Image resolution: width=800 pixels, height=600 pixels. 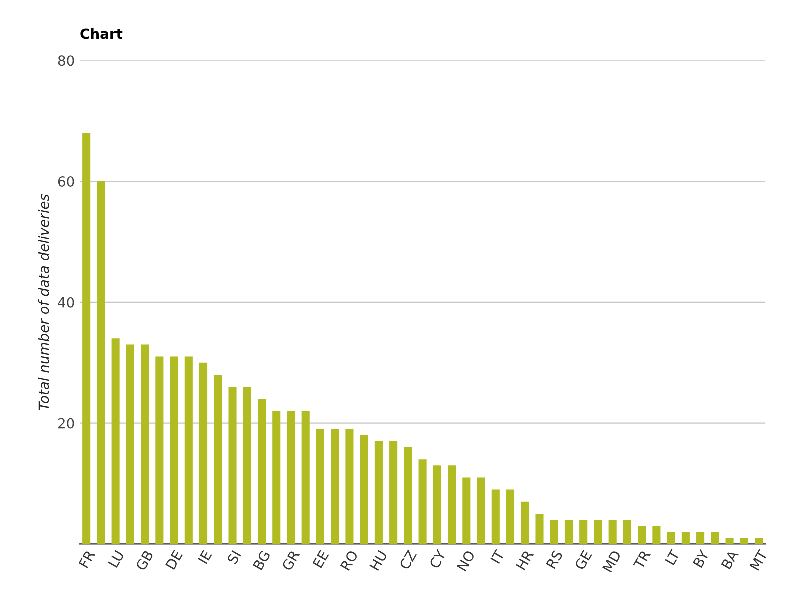 What do you see at coordinates (466, 561) in the screenshot?
I see `x-tick-label: NO` at bounding box center [466, 561].